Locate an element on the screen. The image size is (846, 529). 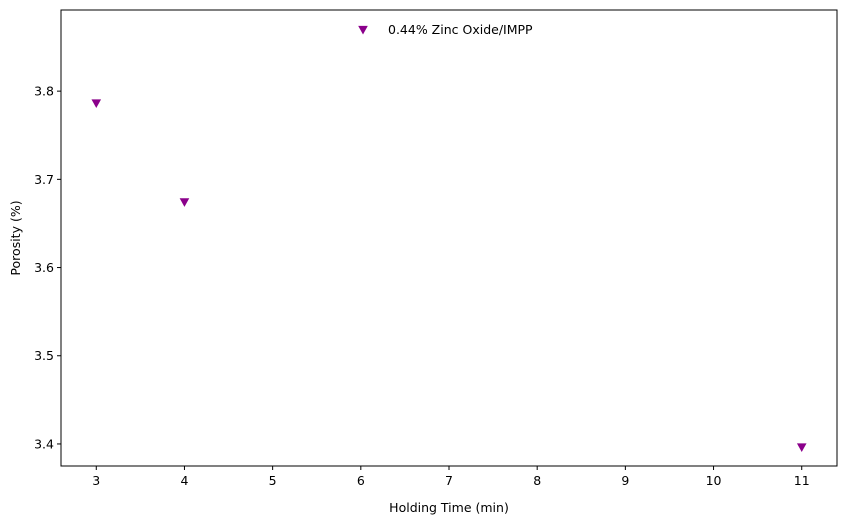
x-tick-label: 6 is located at coordinates (361, 480).